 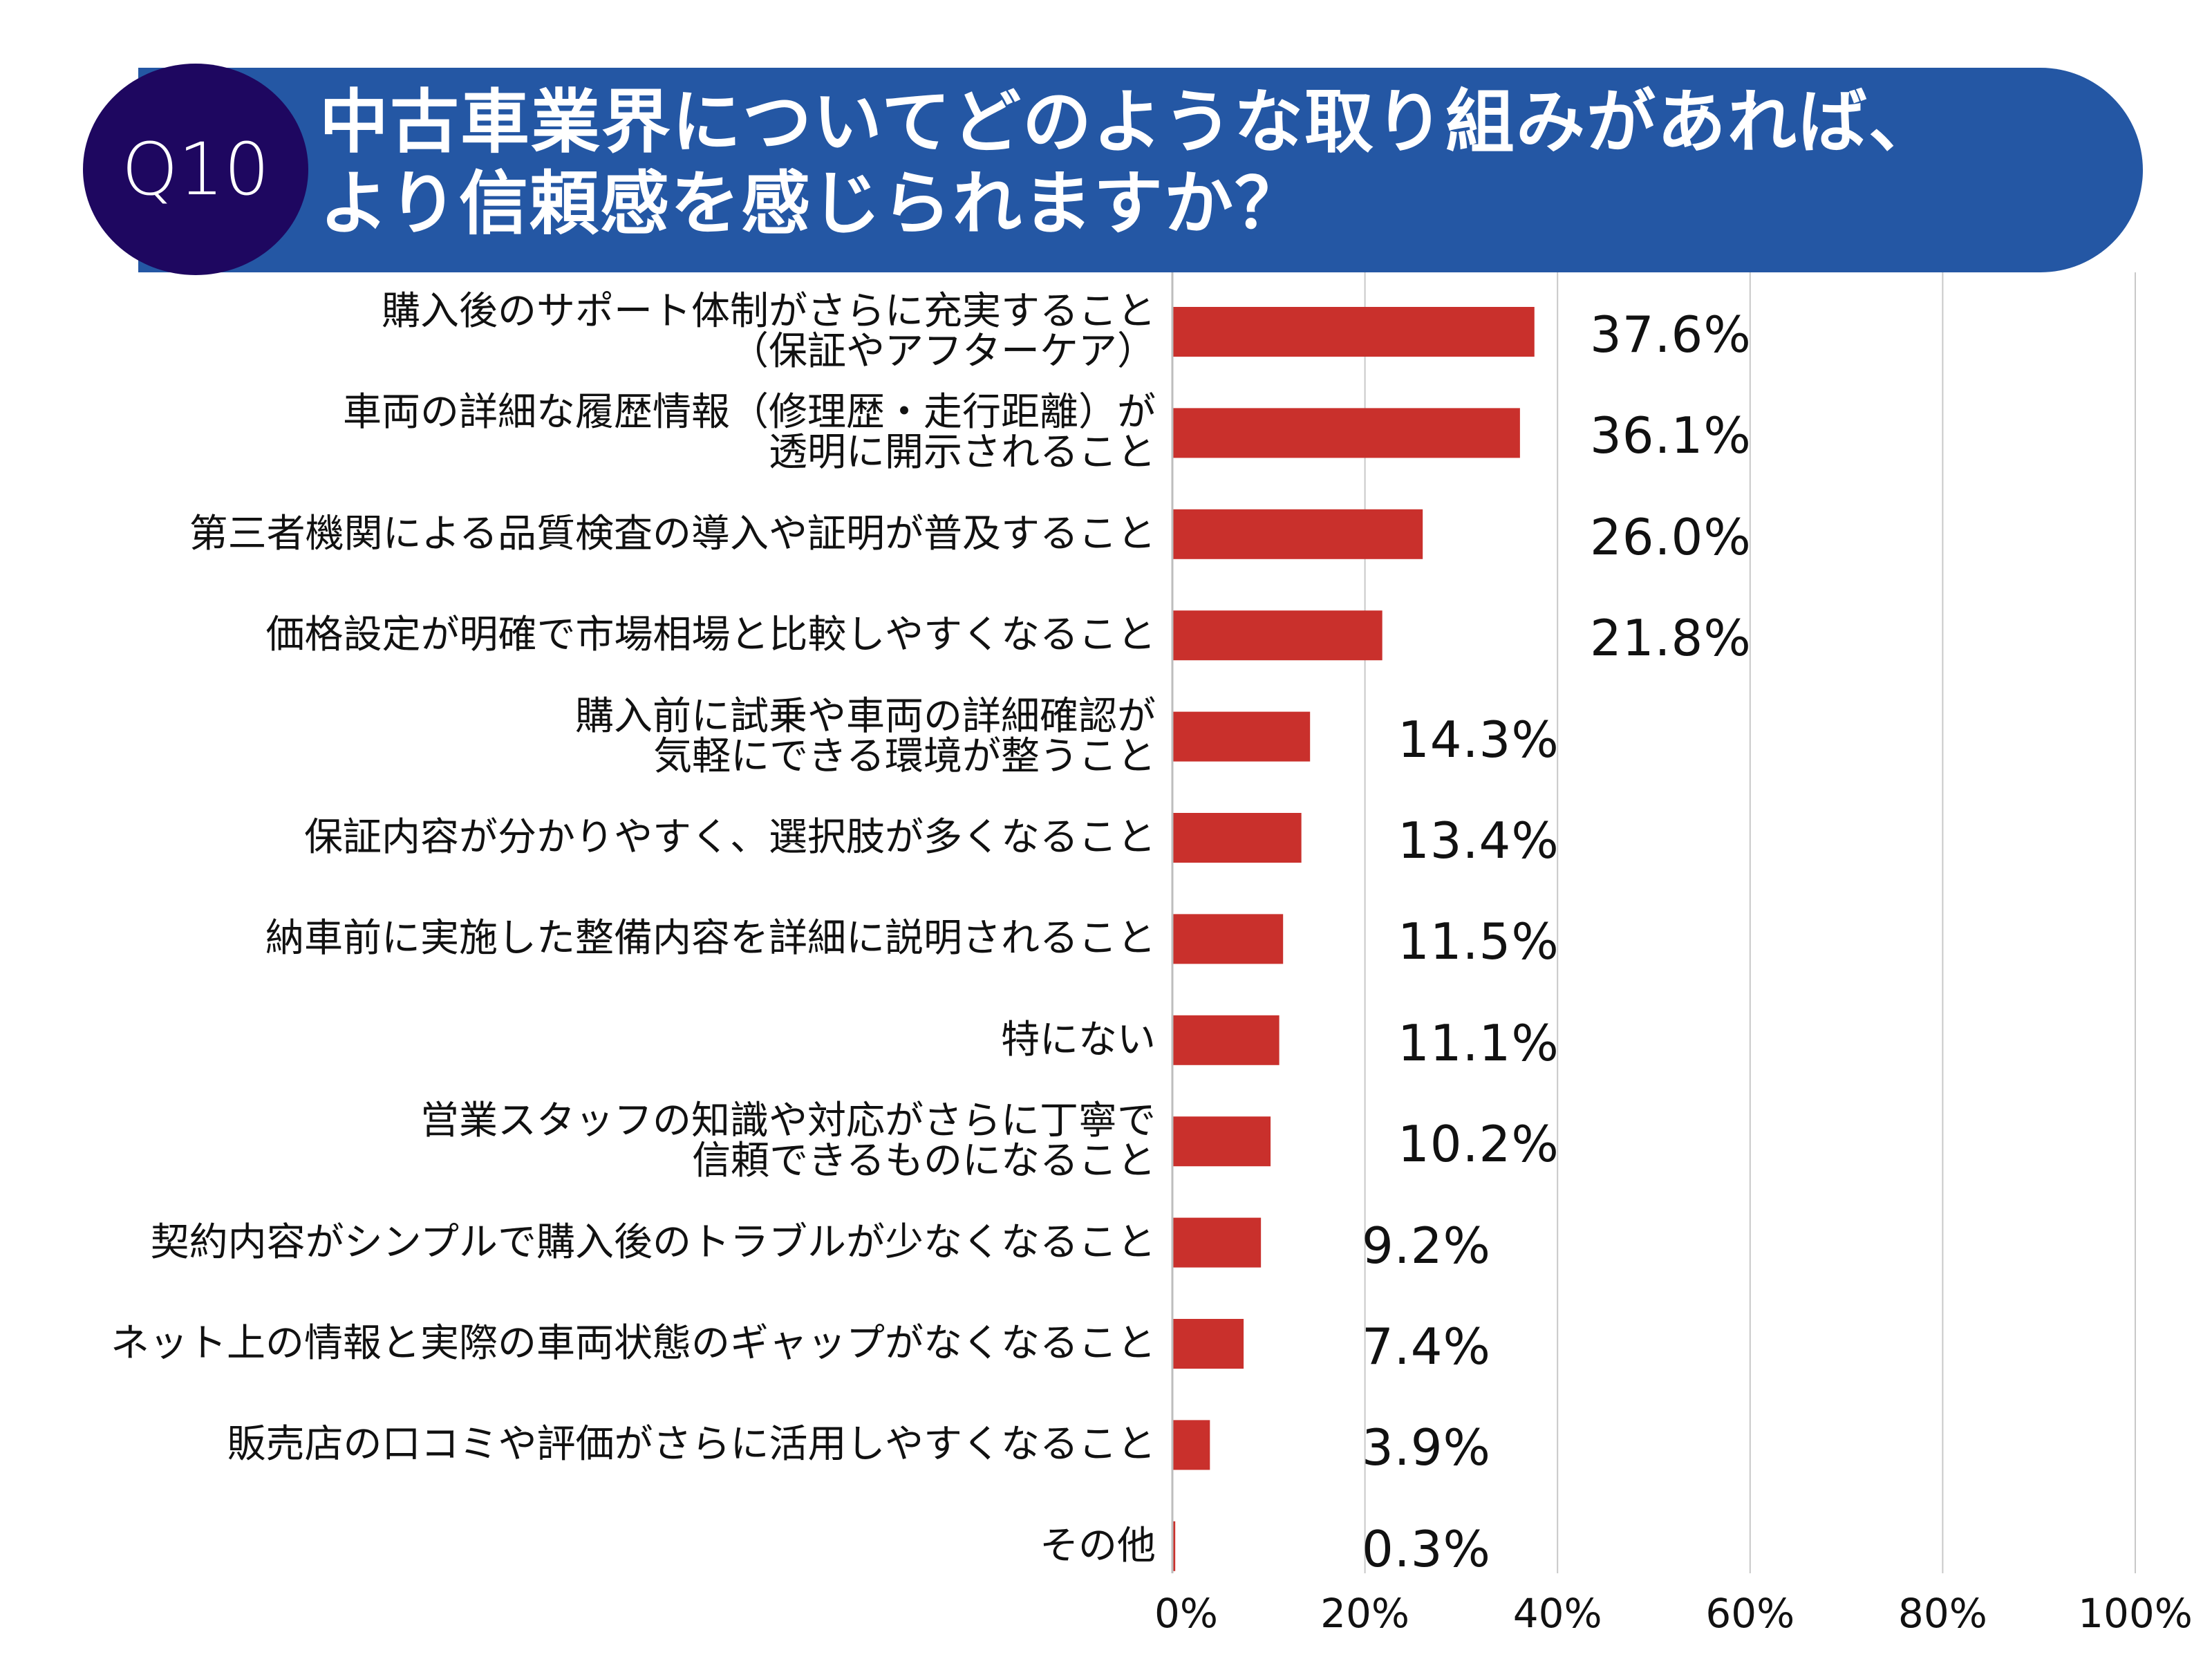 What do you see at coordinates (1129, 163) in the screenshot?
I see `question-title: 中古車業界についてどのような取り組みがあれば、 より信頼感を感じられますか？` at bounding box center [1129, 163].